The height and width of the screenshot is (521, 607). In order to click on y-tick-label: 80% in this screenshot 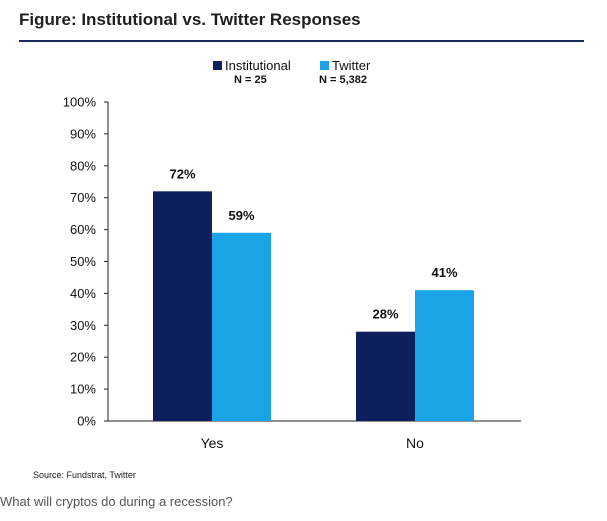, I will do `click(83, 165)`.